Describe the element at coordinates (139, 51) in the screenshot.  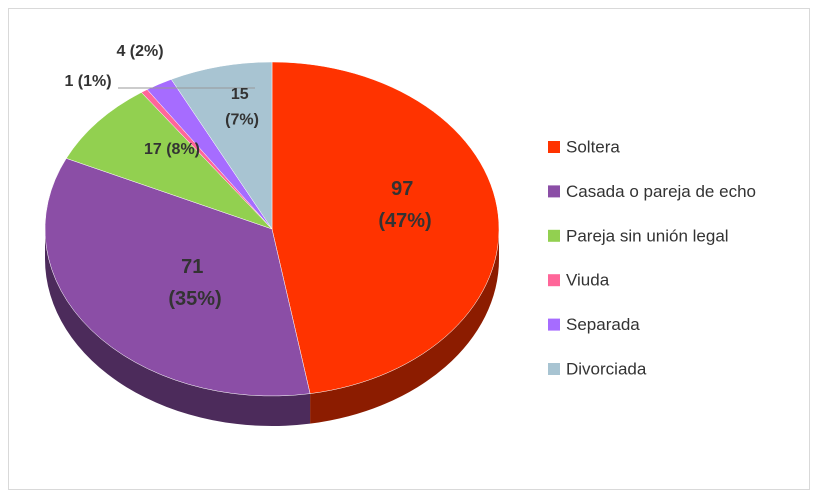
I see `data-label: 4 (2%)` at that location.